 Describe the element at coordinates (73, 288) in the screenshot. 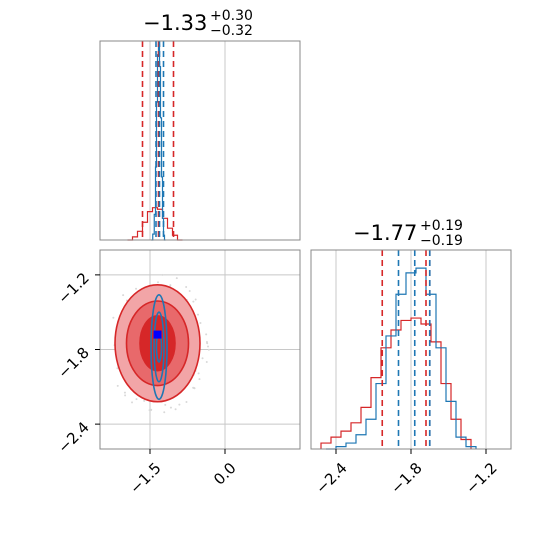

I see `p3-ytick-label: −1.2` at that location.